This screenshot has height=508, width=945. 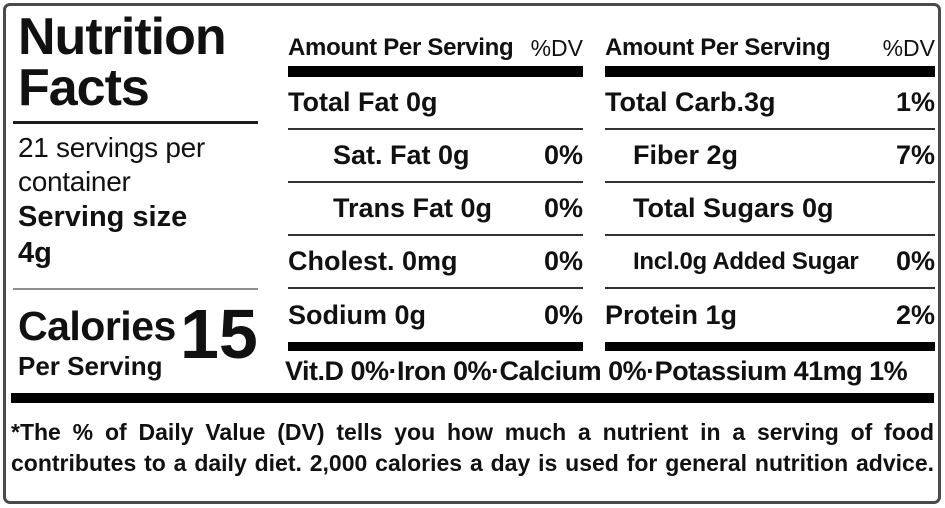 What do you see at coordinates (671, 315) in the screenshot?
I see `nutrient-name: Protein 1g` at bounding box center [671, 315].